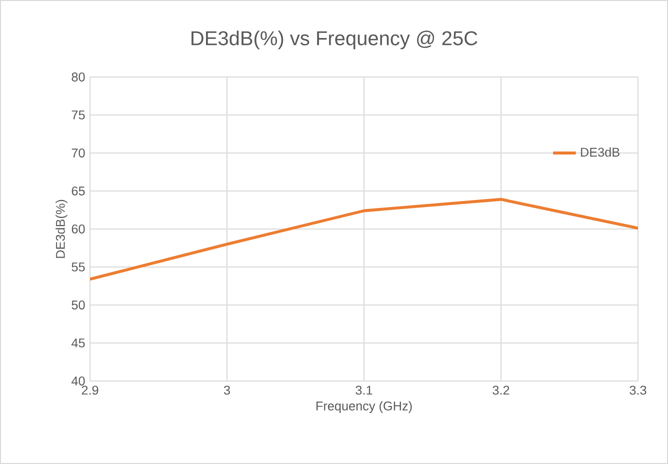 This screenshot has height=464, width=668. What do you see at coordinates (364, 390) in the screenshot?
I see `x-tick-label: 3.1` at bounding box center [364, 390].